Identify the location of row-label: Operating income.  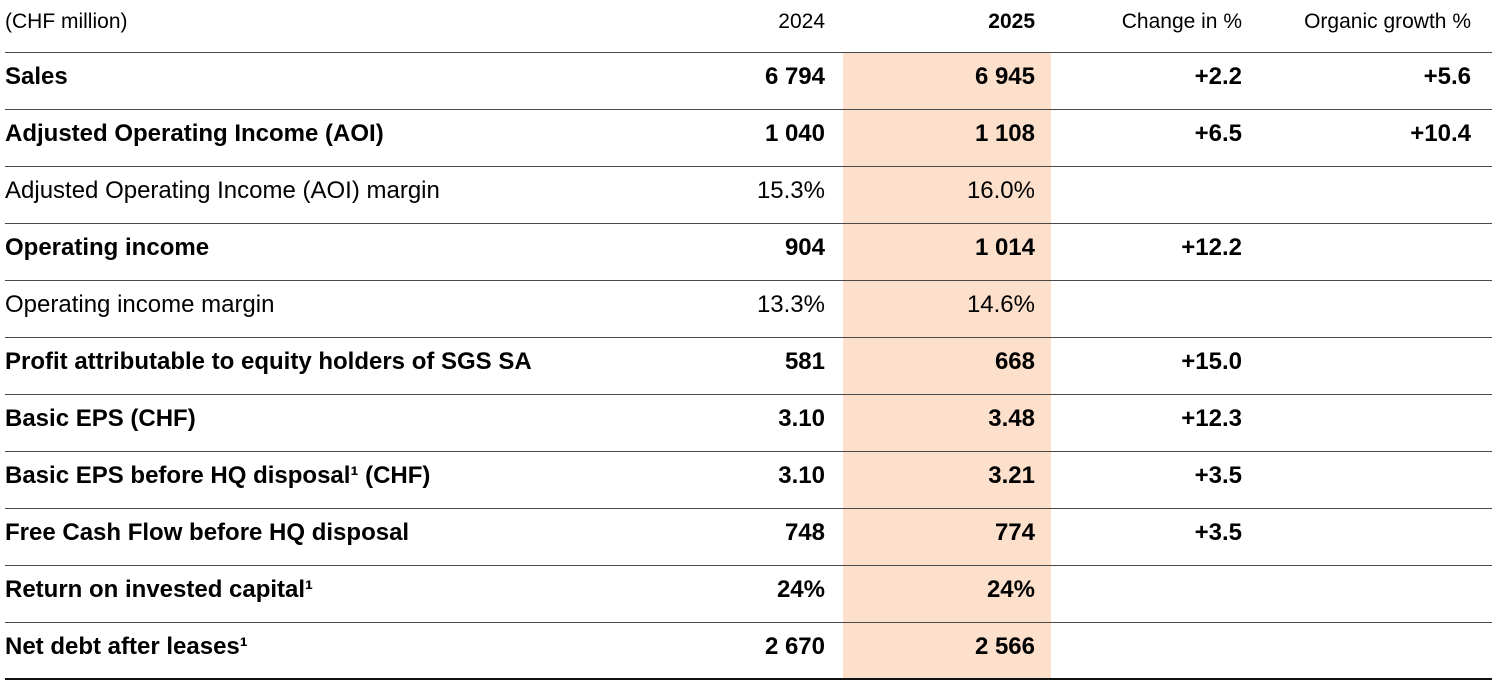
(107, 247).